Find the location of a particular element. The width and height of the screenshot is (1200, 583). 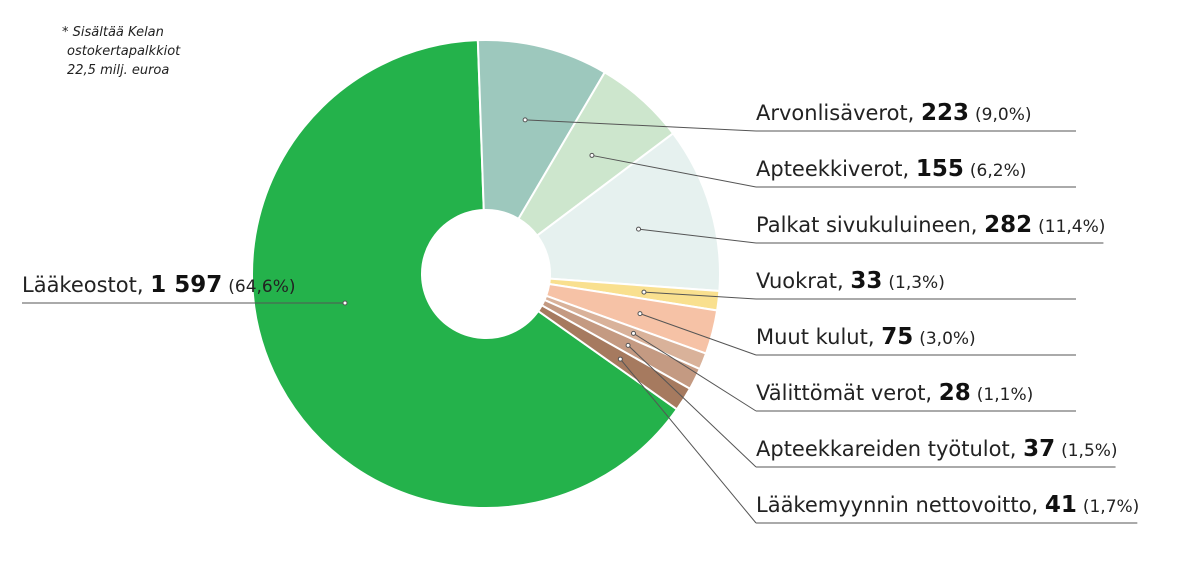

slice-label-2: Apteekkiverot, 155 (6,2%) is located at coordinates (891, 169).